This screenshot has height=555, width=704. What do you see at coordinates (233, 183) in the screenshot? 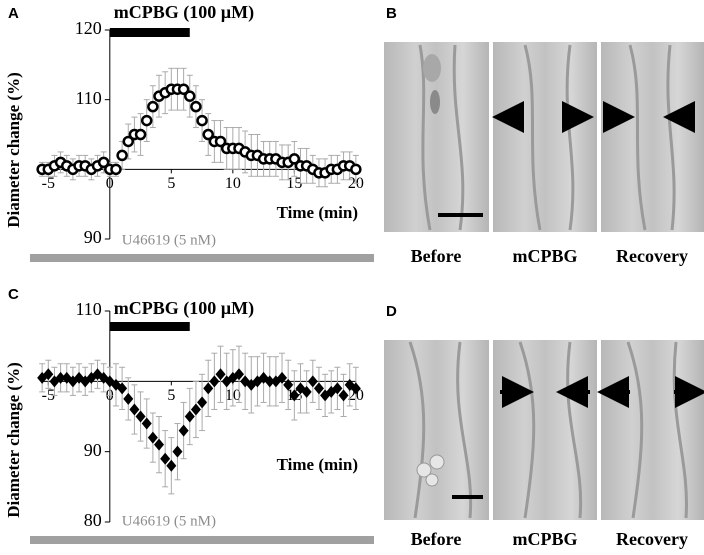
I see `x-tick-label: 10` at bounding box center [233, 183].